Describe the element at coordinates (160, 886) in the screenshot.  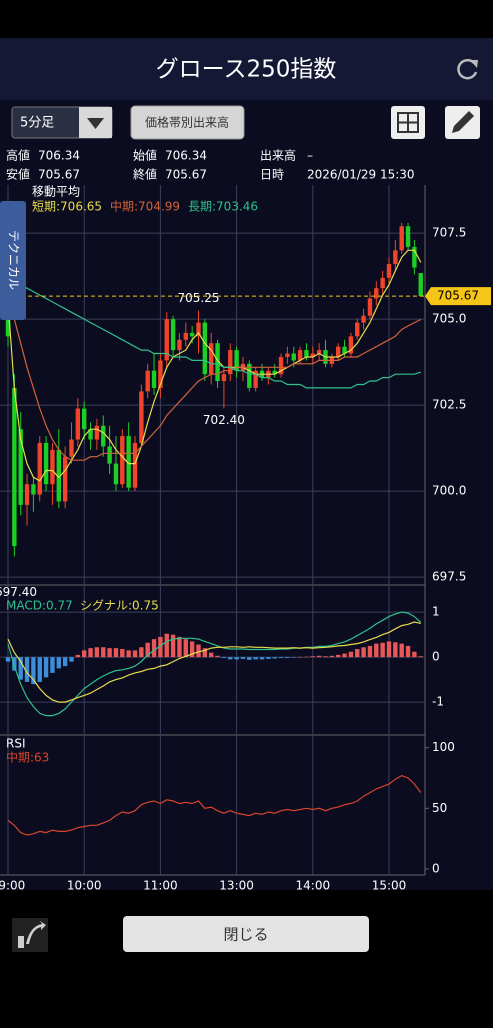
I see `x-tick-label: 11:00` at that location.